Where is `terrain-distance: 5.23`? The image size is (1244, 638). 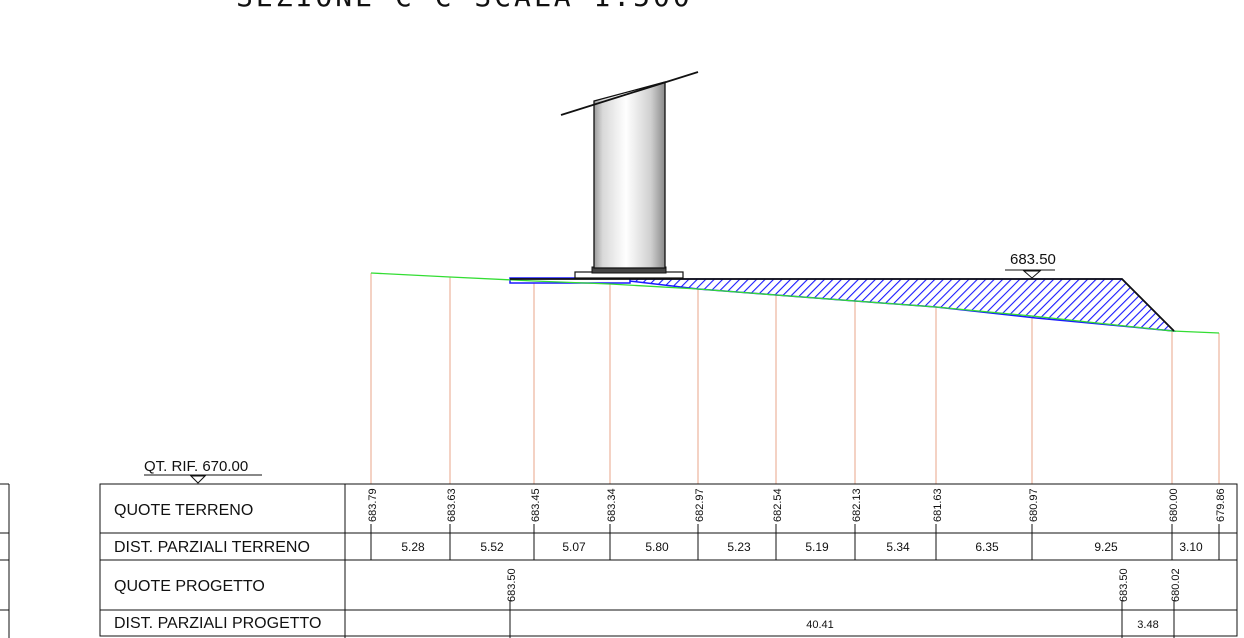 terrain-distance: 5.23 is located at coordinates (739, 547).